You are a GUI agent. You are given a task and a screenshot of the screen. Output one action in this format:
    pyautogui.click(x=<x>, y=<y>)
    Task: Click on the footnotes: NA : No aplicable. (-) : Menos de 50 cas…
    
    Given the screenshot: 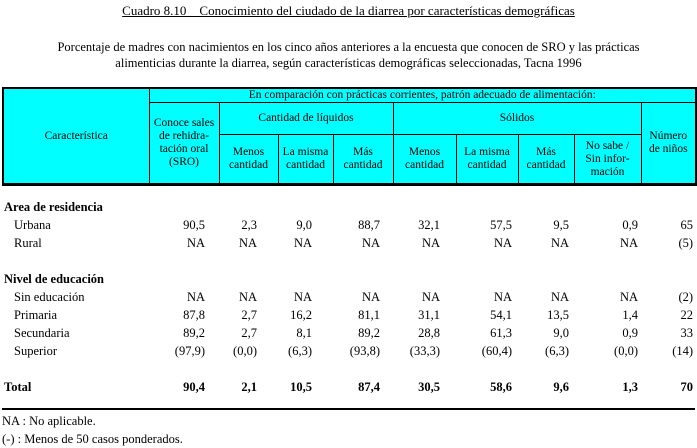 What is the action you would take?
    pyautogui.click(x=348, y=430)
    